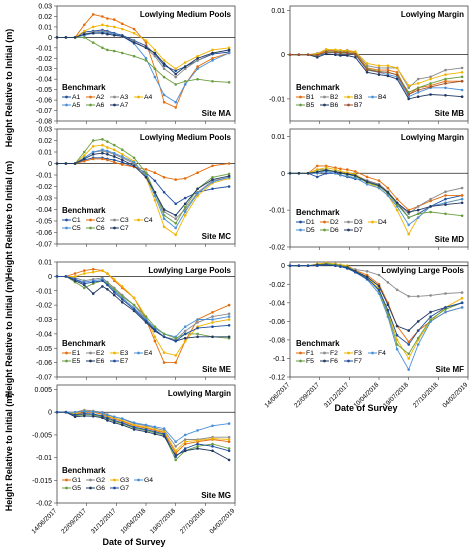 This screenshot has width=476, height=550. Describe the element at coordinates (334, 361) in the screenshot. I see `legend-label: F6` at that location.